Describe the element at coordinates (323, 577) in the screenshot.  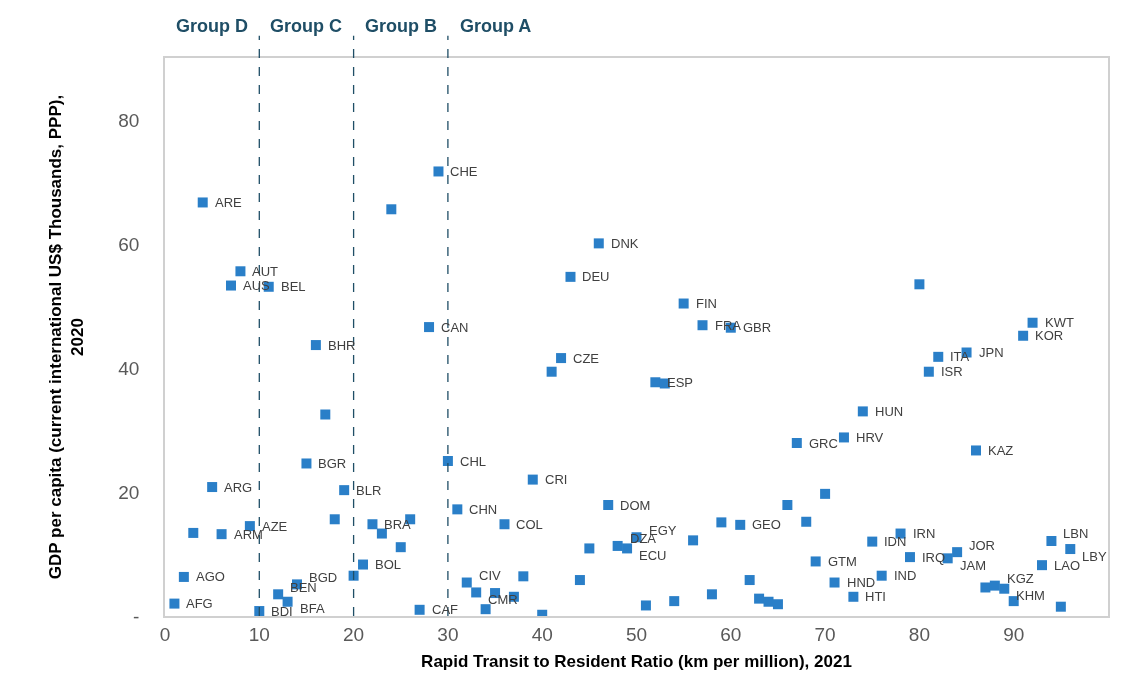
I see `annotation: BGD` at that location.